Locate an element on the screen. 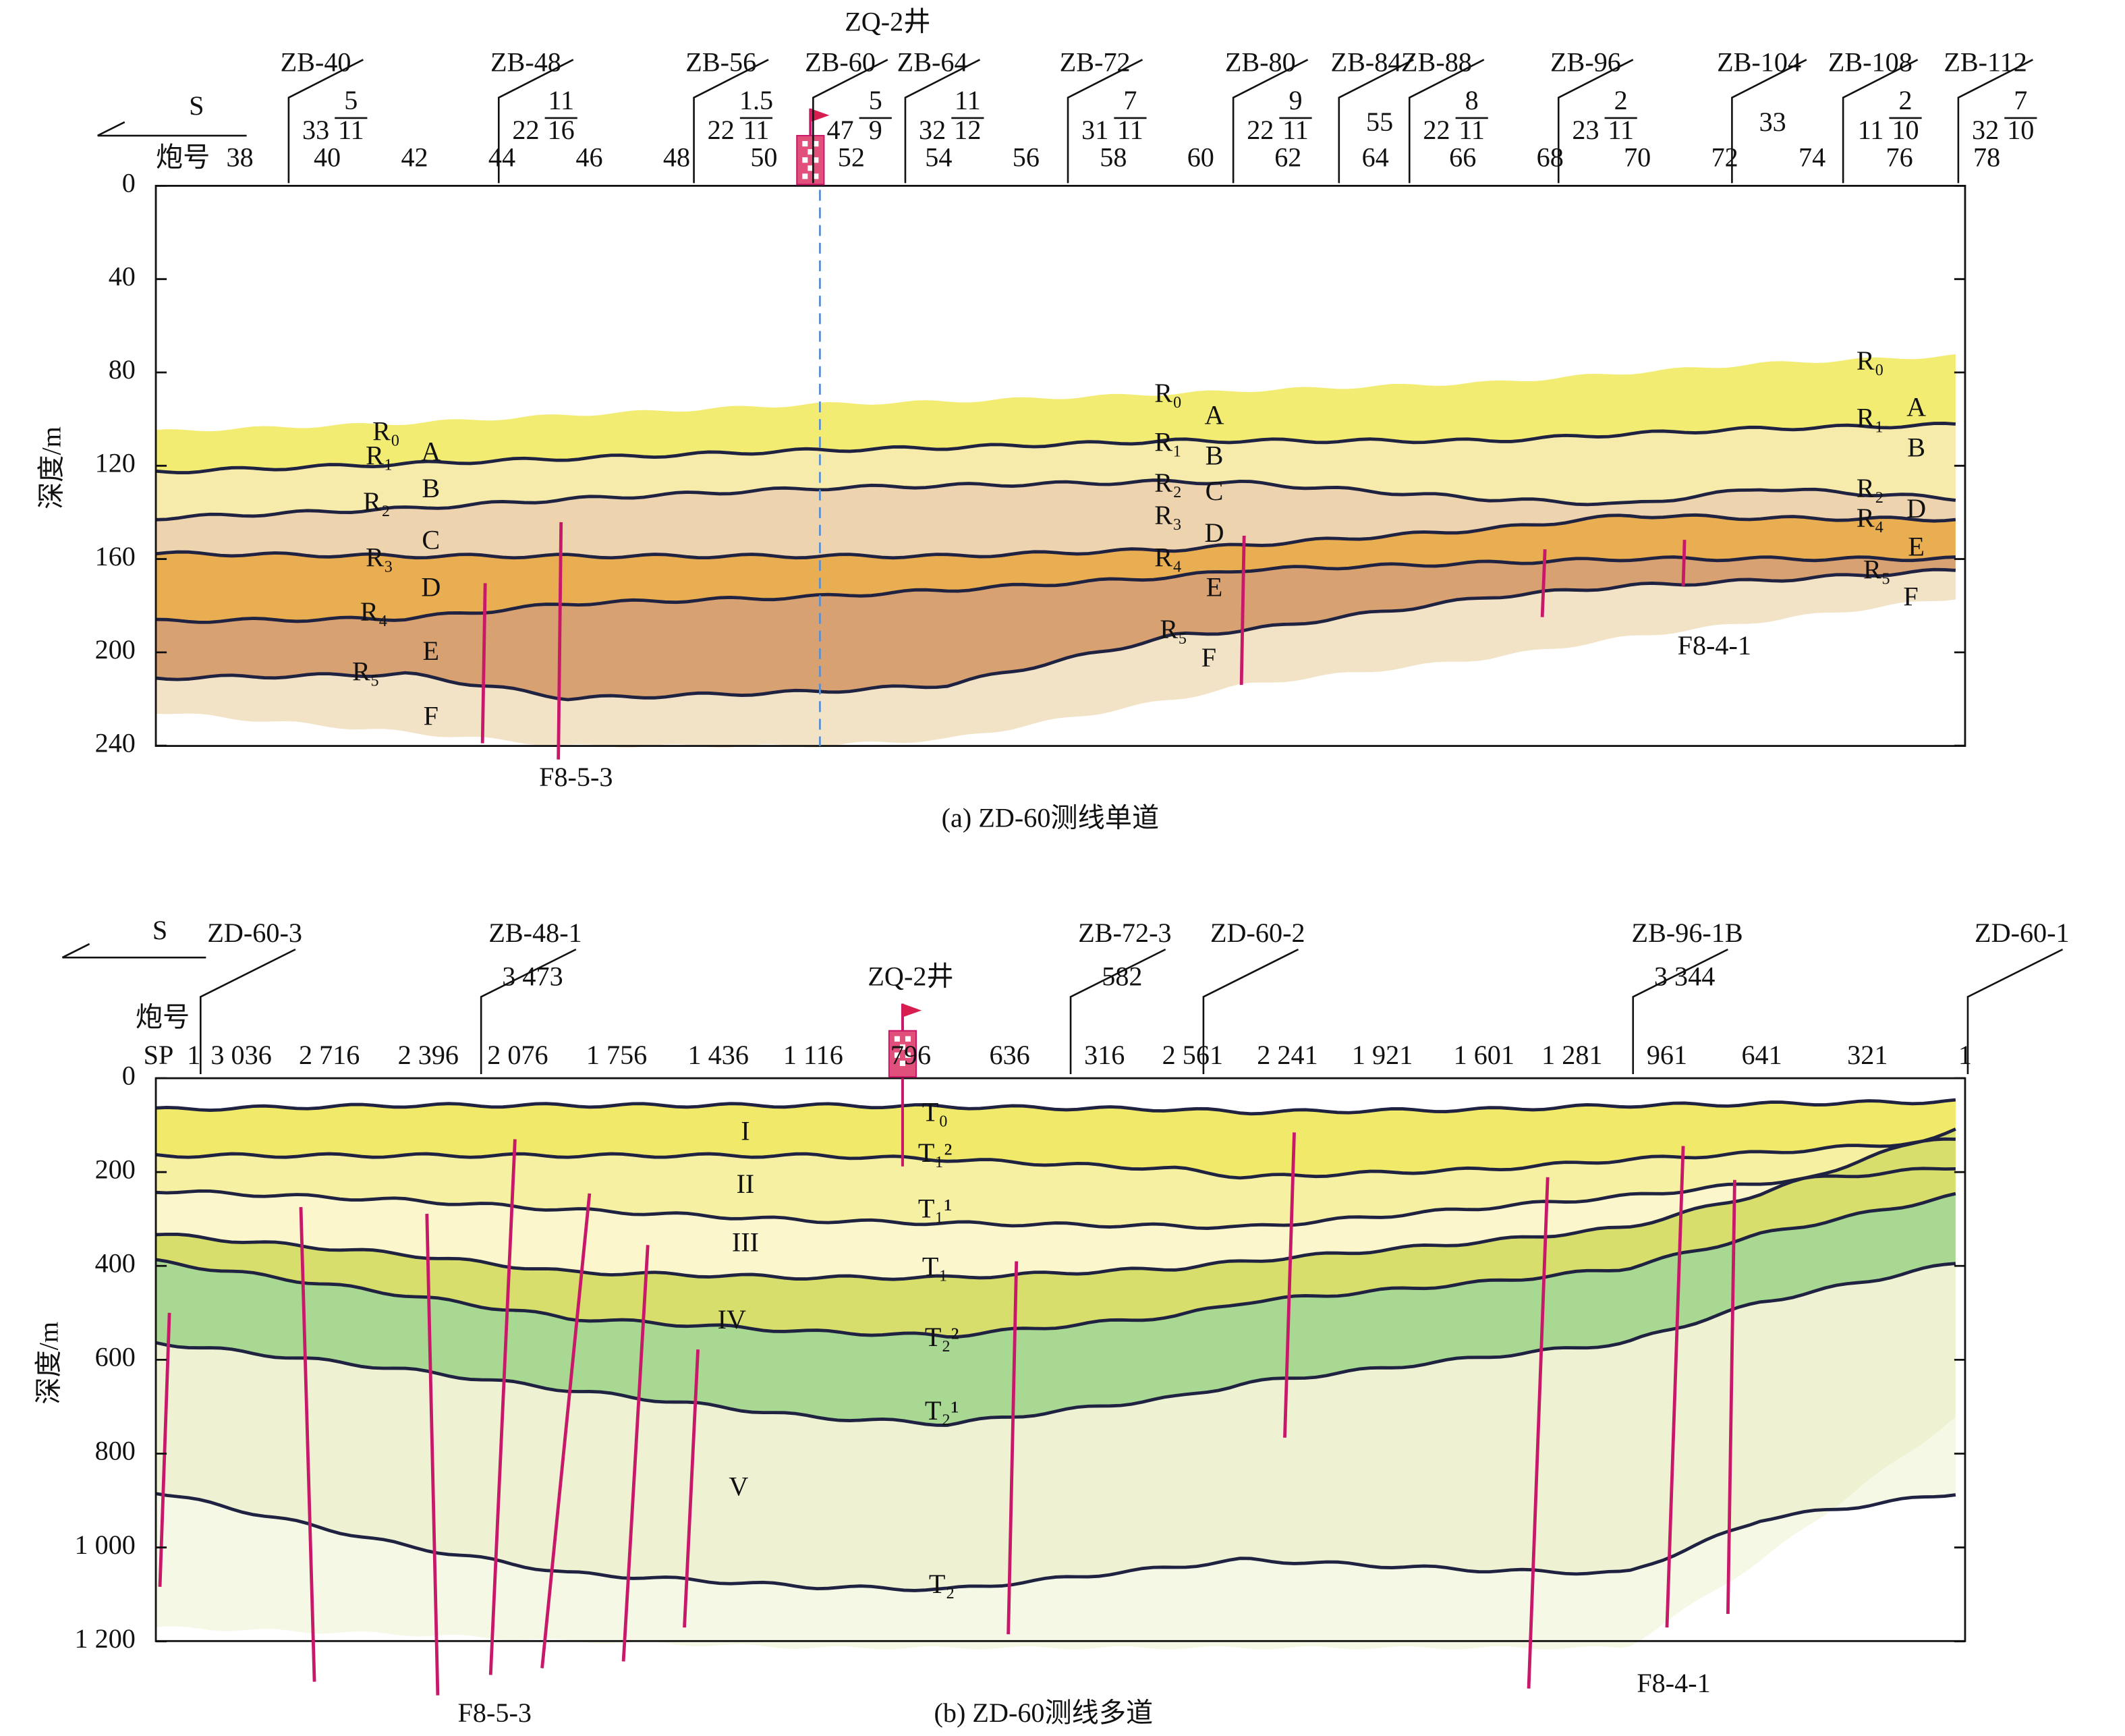 The image size is (2125, 1736). shot-number: 2 716 is located at coordinates (329, 1055).